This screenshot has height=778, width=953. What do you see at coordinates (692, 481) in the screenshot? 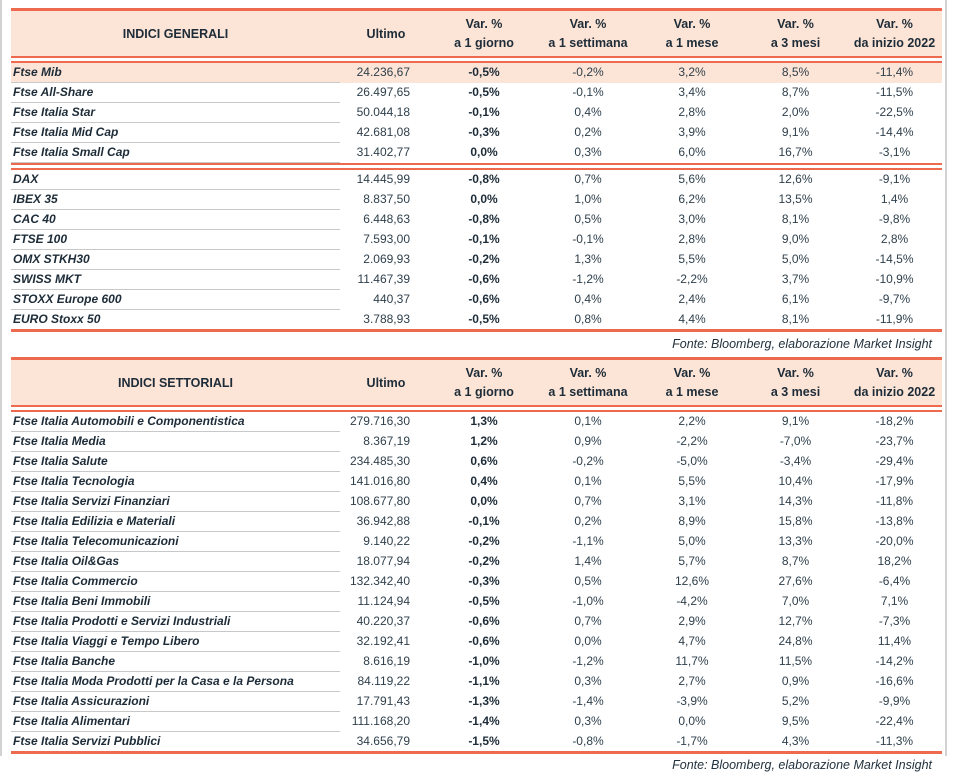
I see `var-pct-value: 5,5%` at bounding box center [692, 481].